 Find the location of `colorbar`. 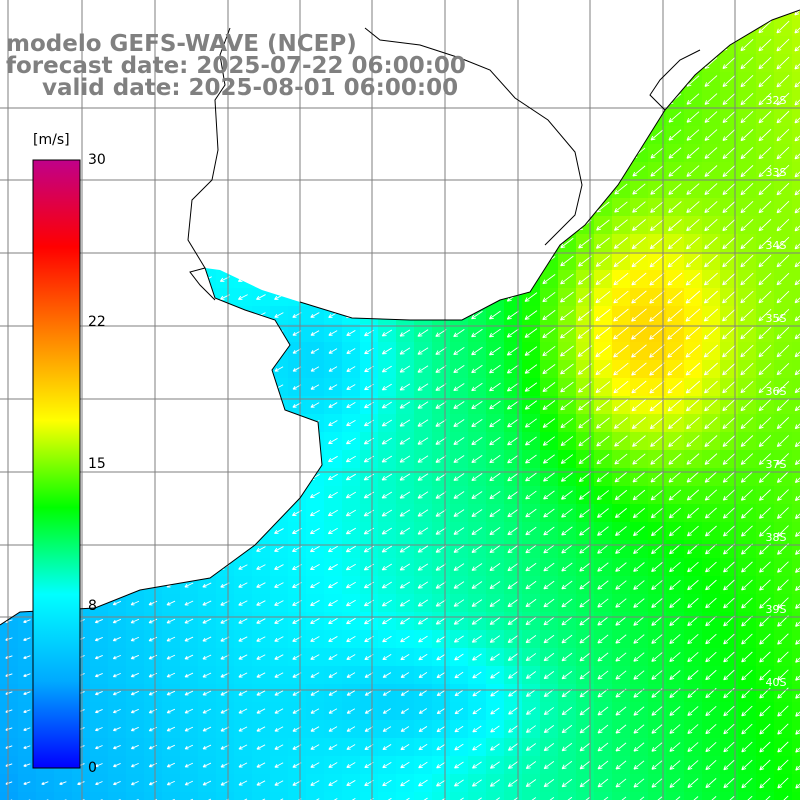

colorbar is located at coordinates (56, 464).